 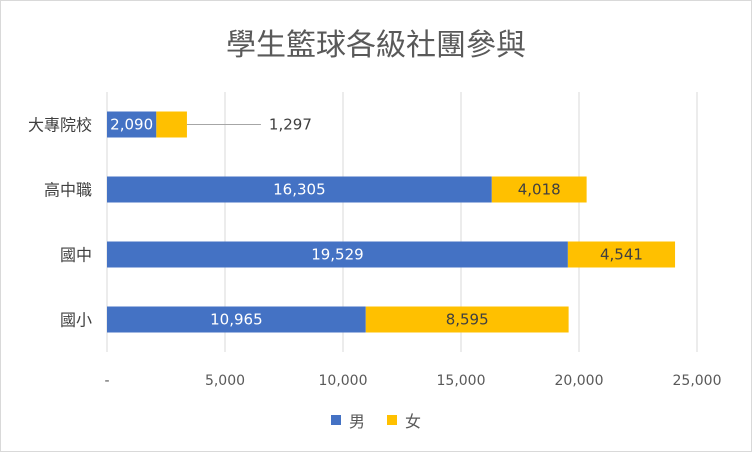 I want to click on x-tick-label: 15,000, so click(x=461, y=381).